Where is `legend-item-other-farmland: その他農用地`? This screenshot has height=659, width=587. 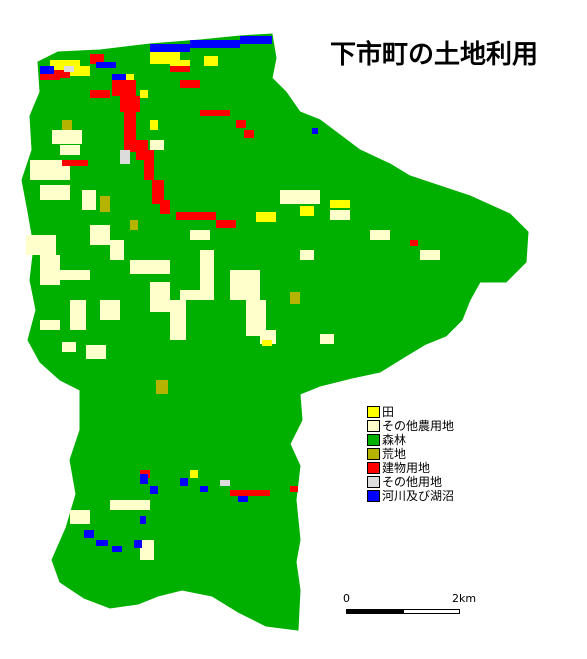
legend-item-other-farmland: その他農用地 is located at coordinates (410, 426).